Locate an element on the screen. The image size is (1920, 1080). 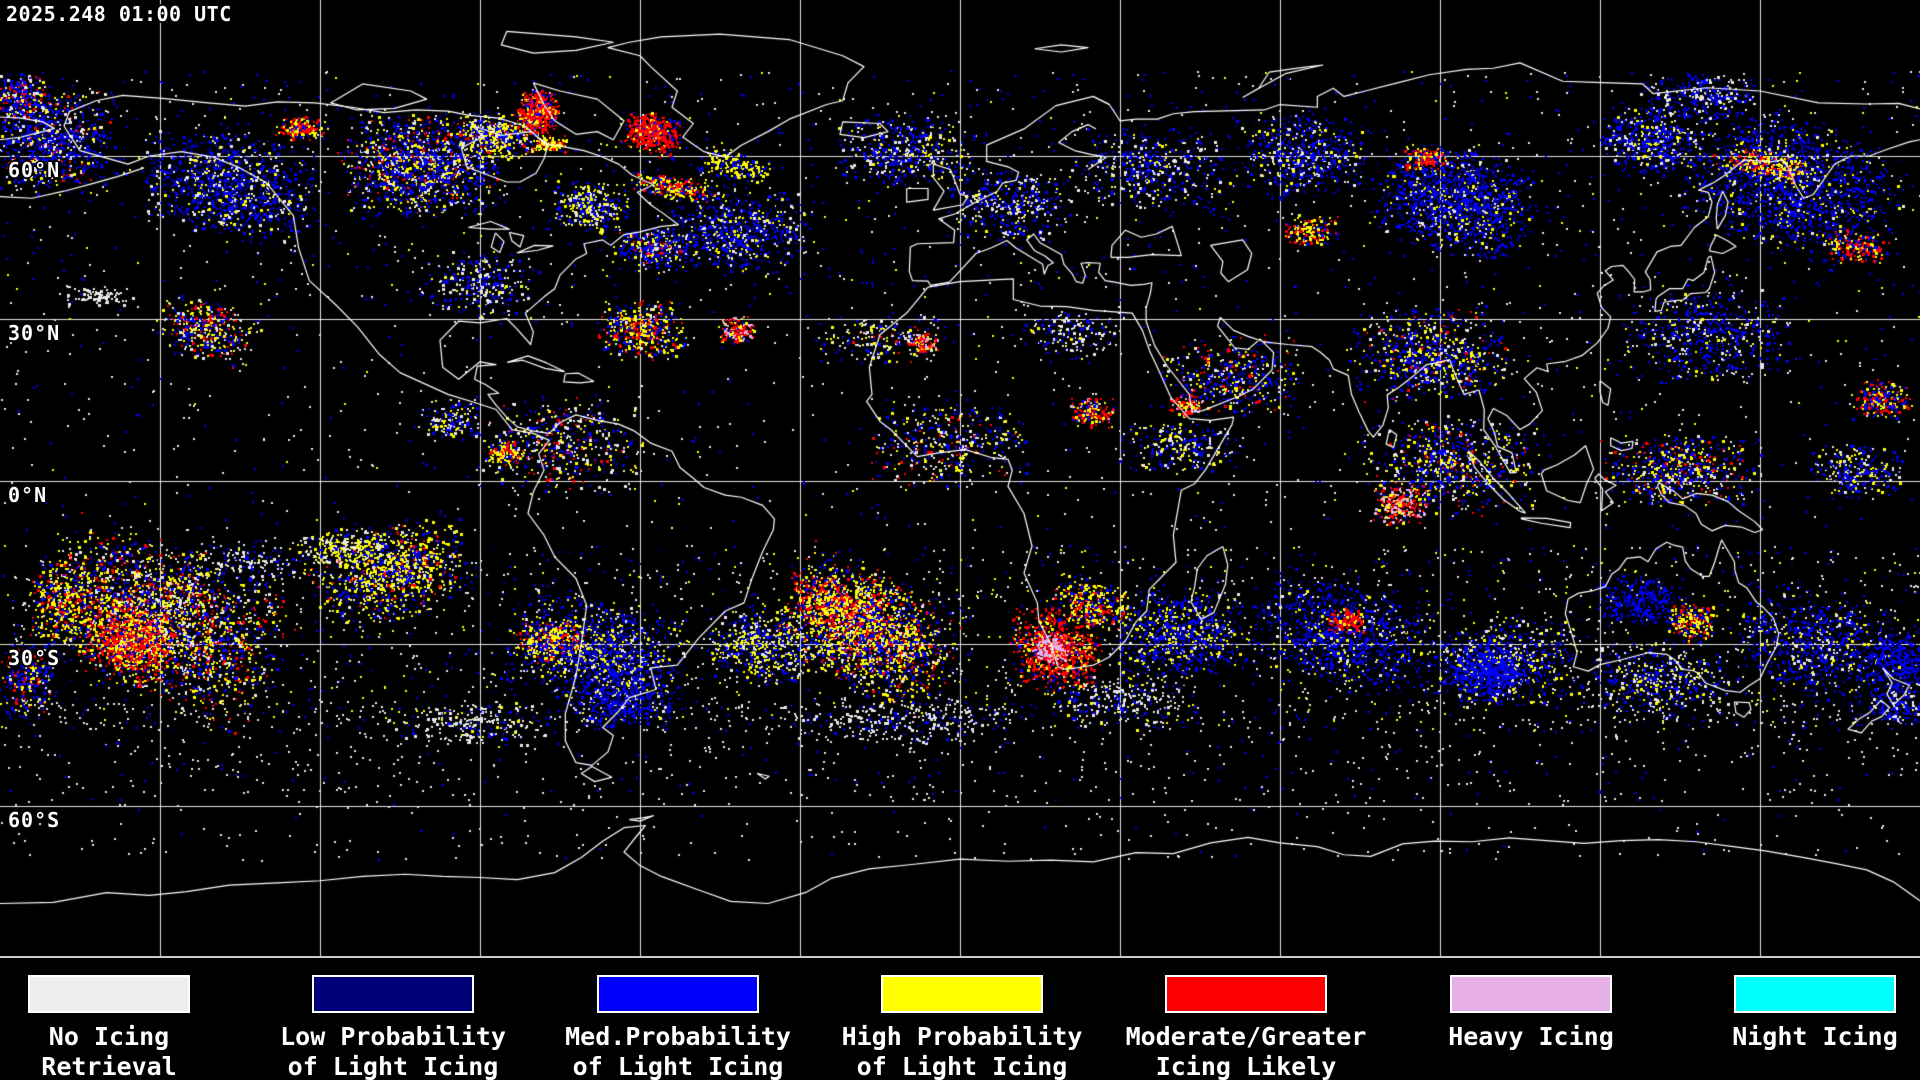
legend-label: Night Icing is located at coordinates (1815, 1036).